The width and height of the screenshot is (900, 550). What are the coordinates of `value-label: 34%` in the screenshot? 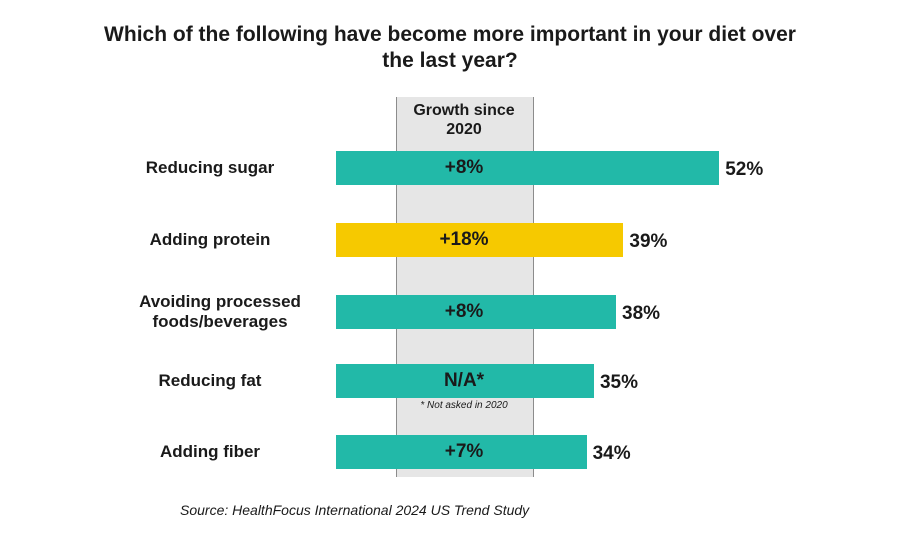 It's located at (611, 453).